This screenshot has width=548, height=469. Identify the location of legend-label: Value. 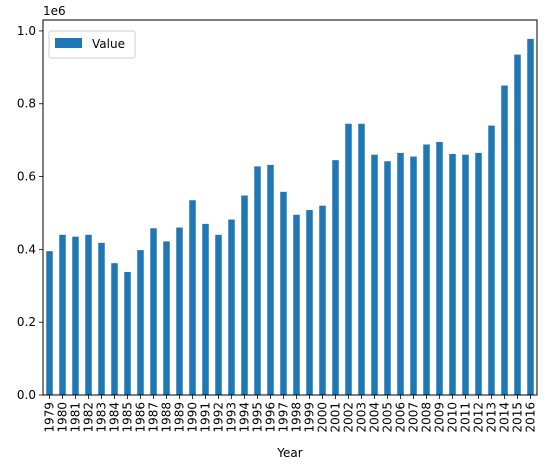
(108, 44).